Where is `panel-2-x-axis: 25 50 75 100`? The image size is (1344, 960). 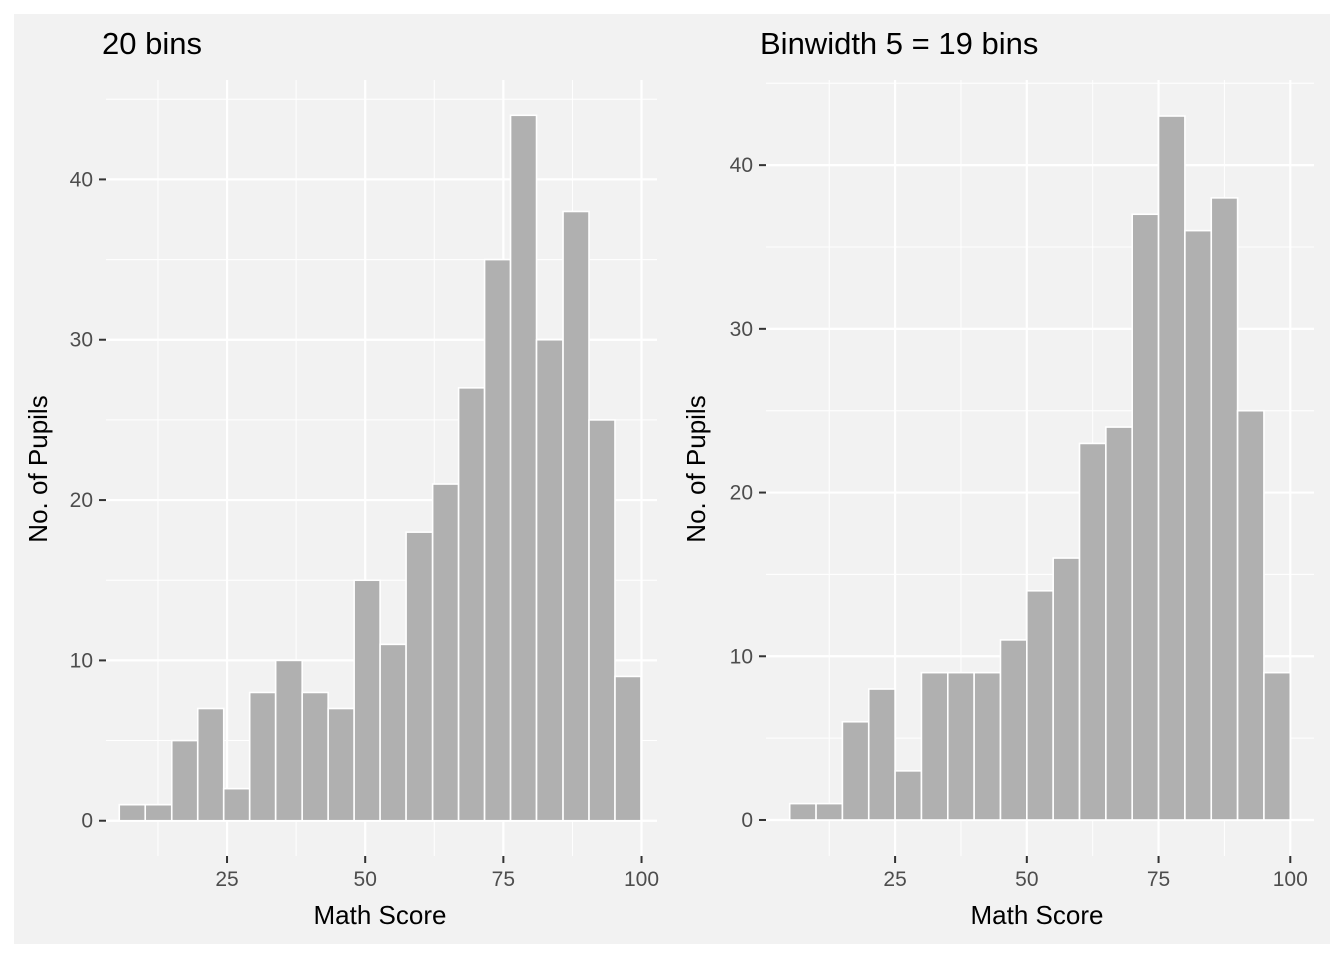
panel-2-x-axis: 25 50 75 100 is located at coordinates (1095, 873).